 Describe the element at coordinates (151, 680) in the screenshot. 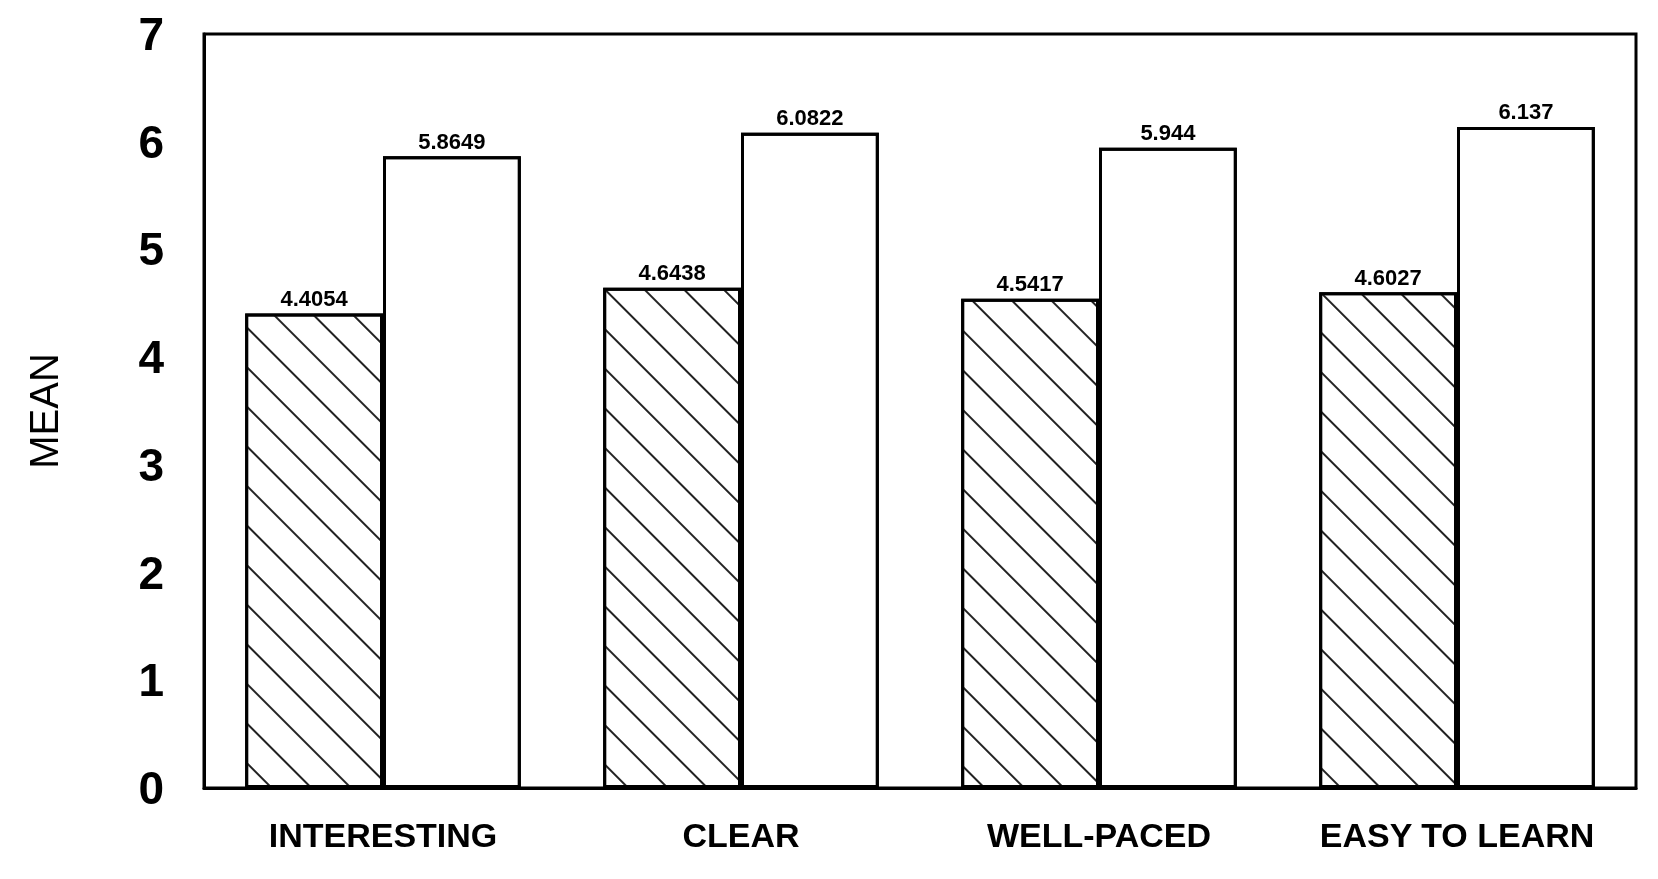

I see `y-tick-label: 1` at that location.